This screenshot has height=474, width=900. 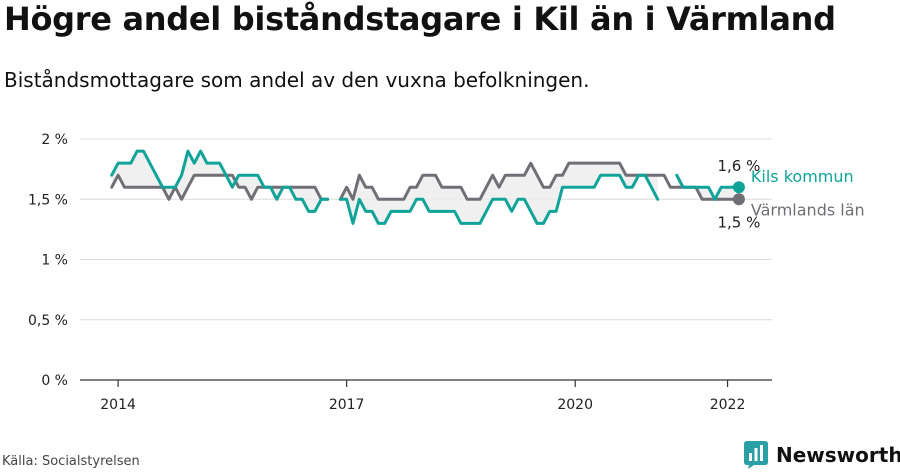 I want to click on x-tick-label: 2017, so click(x=347, y=405).